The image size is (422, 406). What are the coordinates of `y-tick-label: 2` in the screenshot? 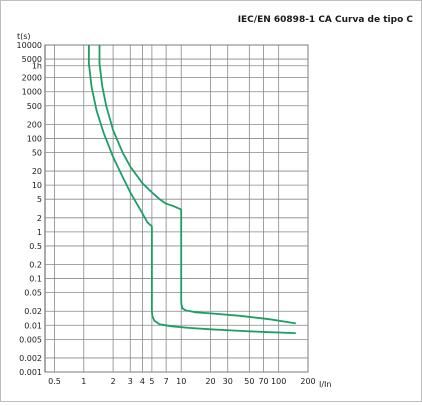 It's located at (39, 218).